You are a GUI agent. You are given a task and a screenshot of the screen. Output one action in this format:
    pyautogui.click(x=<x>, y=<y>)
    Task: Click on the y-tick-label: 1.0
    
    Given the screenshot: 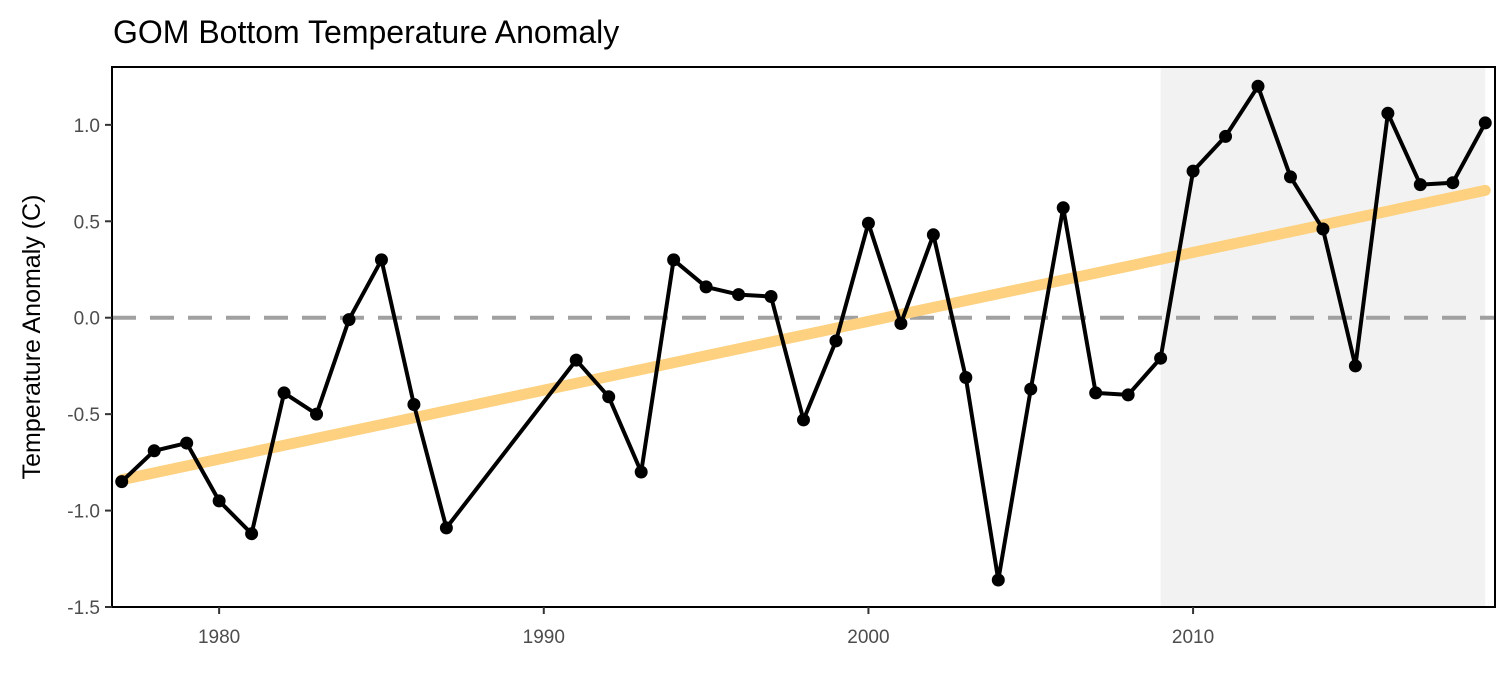 What is the action you would take?
    pyautogui.click(x=87, y=126)
    